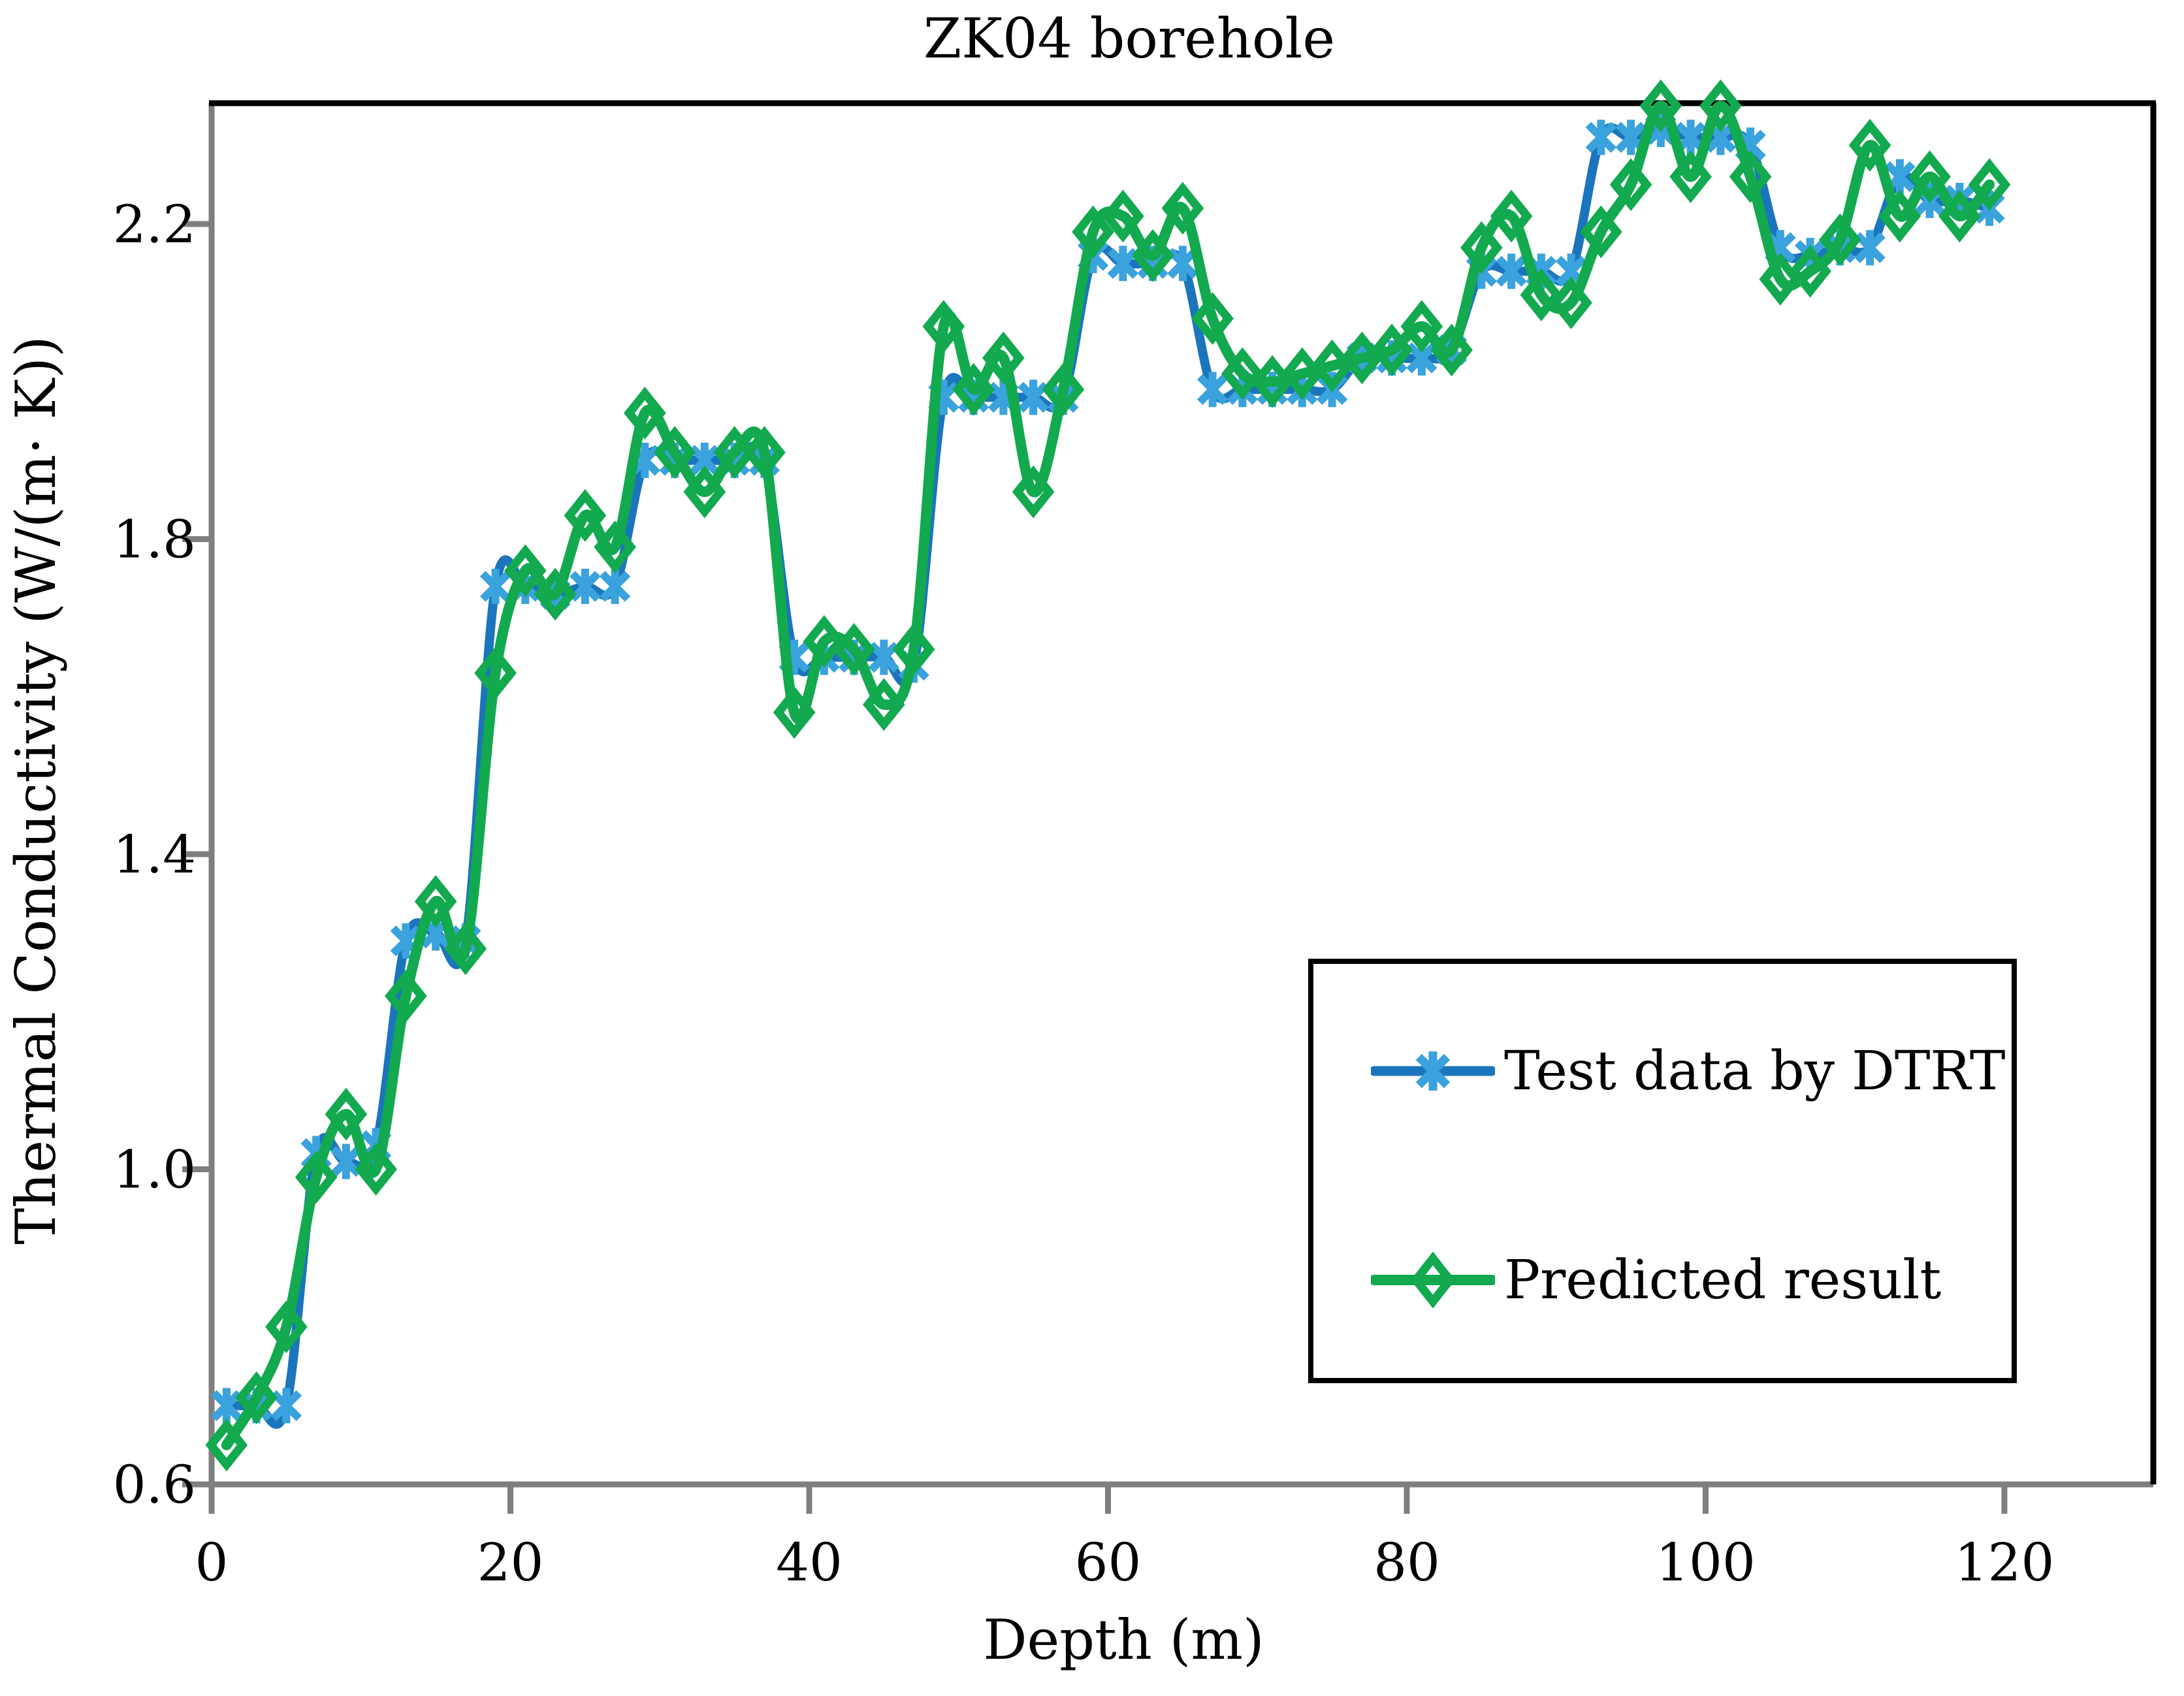 The image size is (2184, 1696). I want to click on y-tick-label: 1.0, so click(154, 1170).